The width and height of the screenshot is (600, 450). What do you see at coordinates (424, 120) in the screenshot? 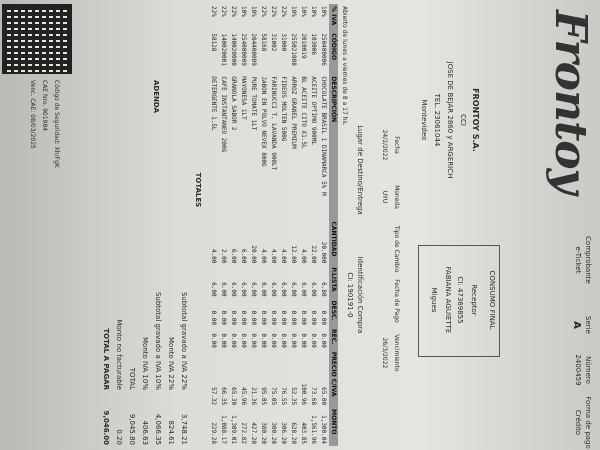
I see `company-line: Montevideo` at bounding box center [424, 120].